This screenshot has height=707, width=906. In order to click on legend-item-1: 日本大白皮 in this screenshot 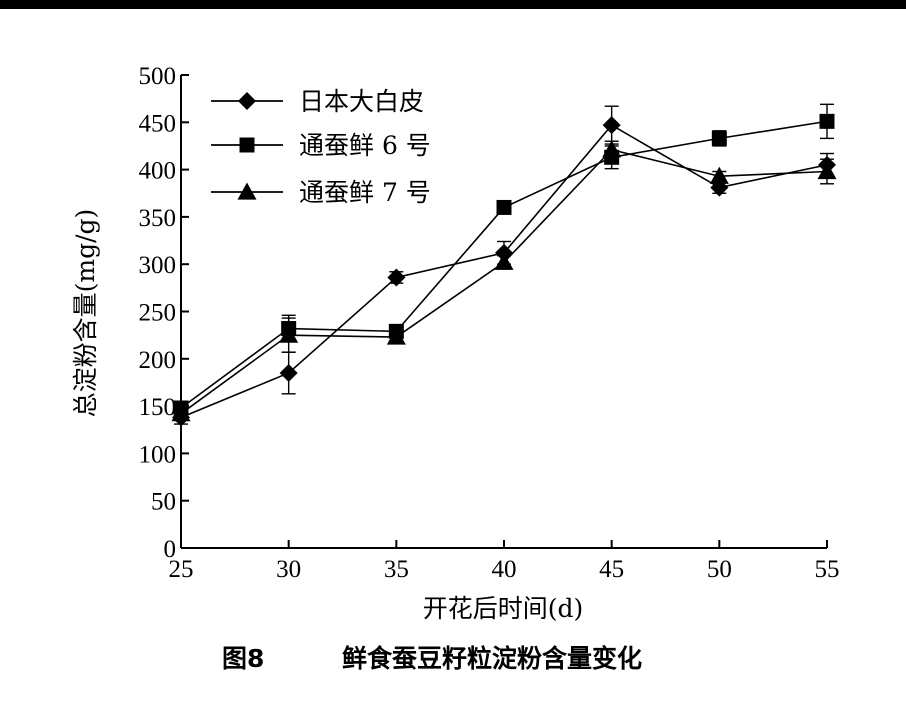, I will do `click(317, 101)`.